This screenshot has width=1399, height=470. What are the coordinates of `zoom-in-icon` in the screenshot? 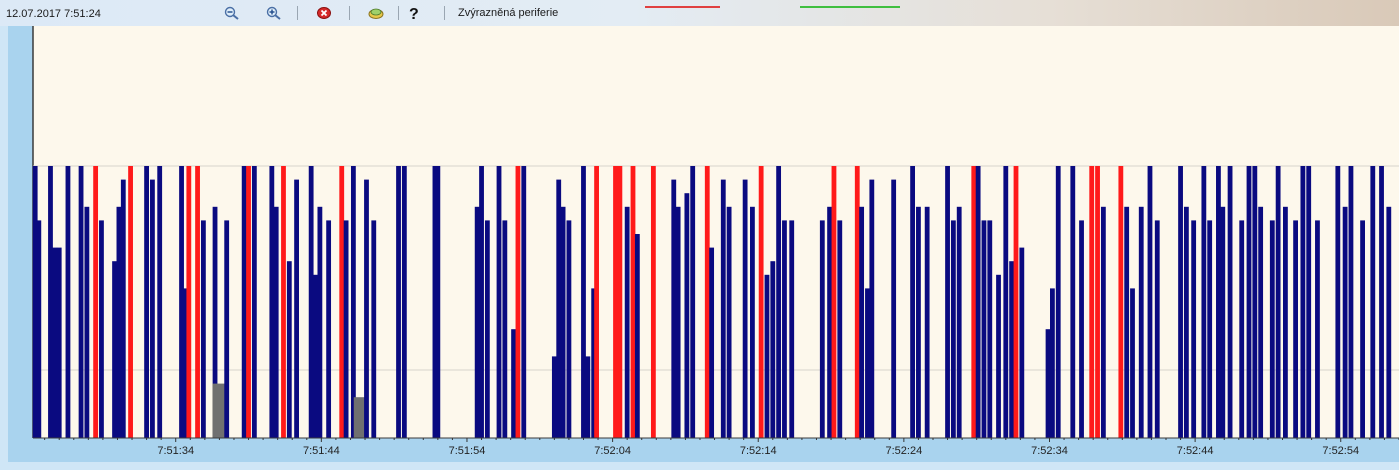 It's located at (273, 13).